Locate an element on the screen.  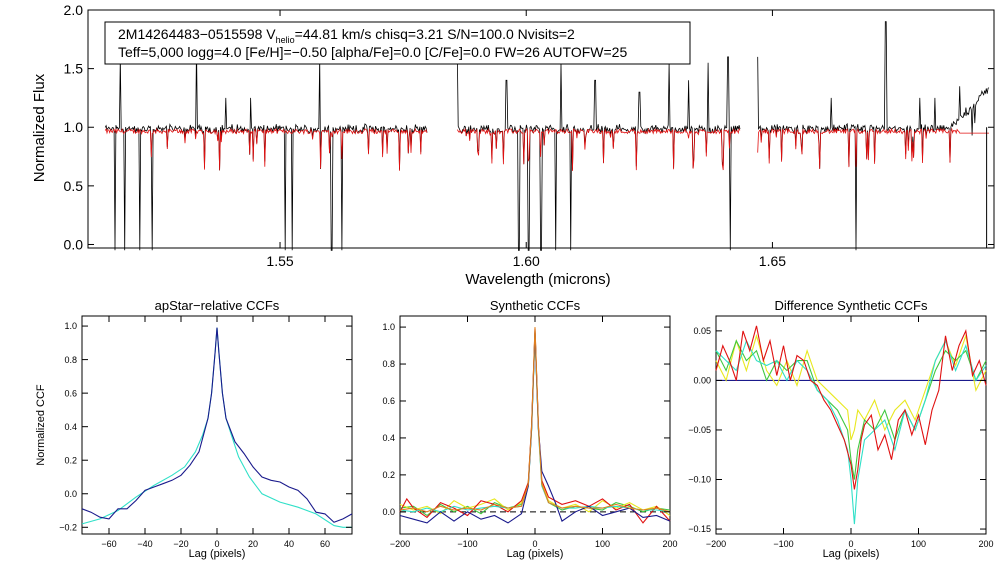
synthetic-ccf-series-red is located at coordinates (535, 426).